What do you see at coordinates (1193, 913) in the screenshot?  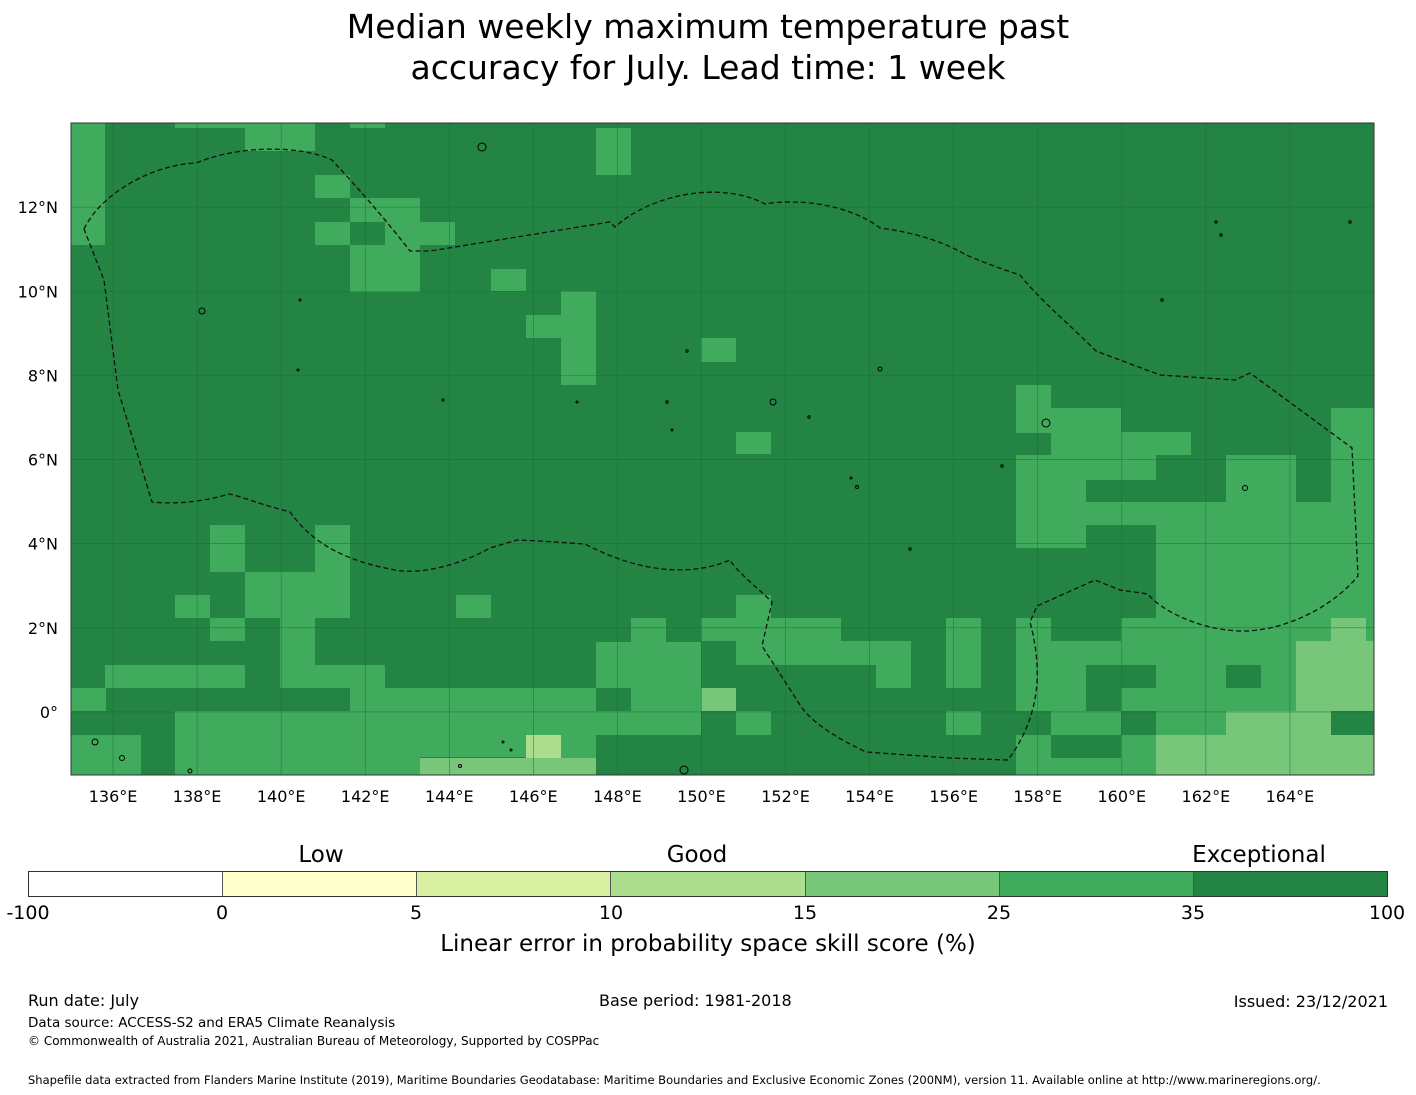 I see `colorbar-tick: 35` at bounding box center [1193, 913].